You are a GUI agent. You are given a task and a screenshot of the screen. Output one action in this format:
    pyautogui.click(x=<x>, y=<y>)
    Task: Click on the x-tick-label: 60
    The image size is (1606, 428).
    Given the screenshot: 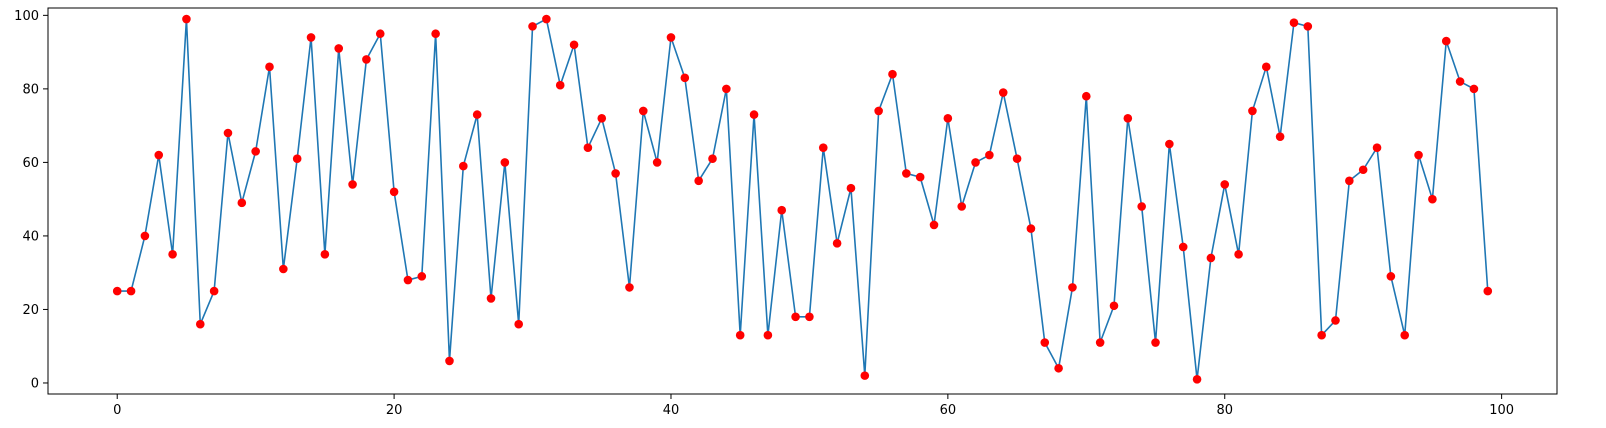 What is the action you would take?
    pyautogui.click(x=948, y=410)
    